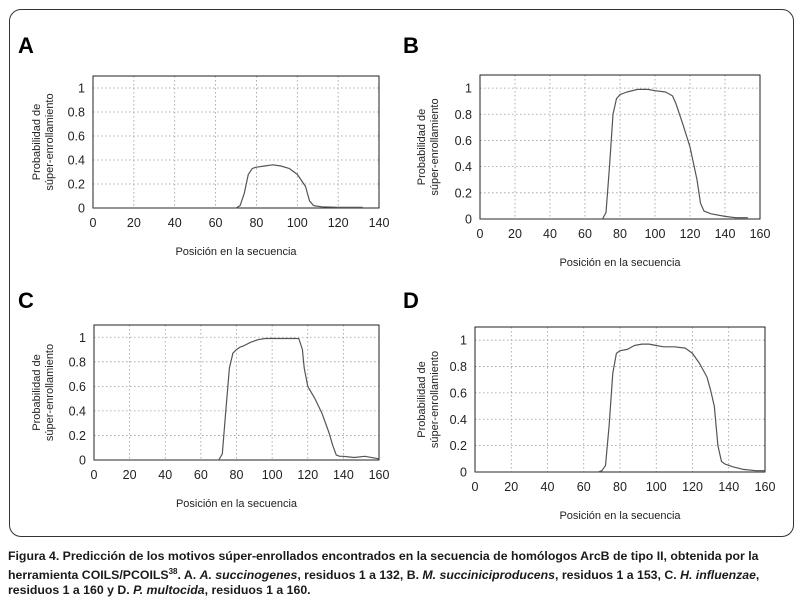 The height and width of the screenshot is (603, 804). Describe the element at coordinates (411, 300) in the screenshot. I see `panel-letter: D` at that location.